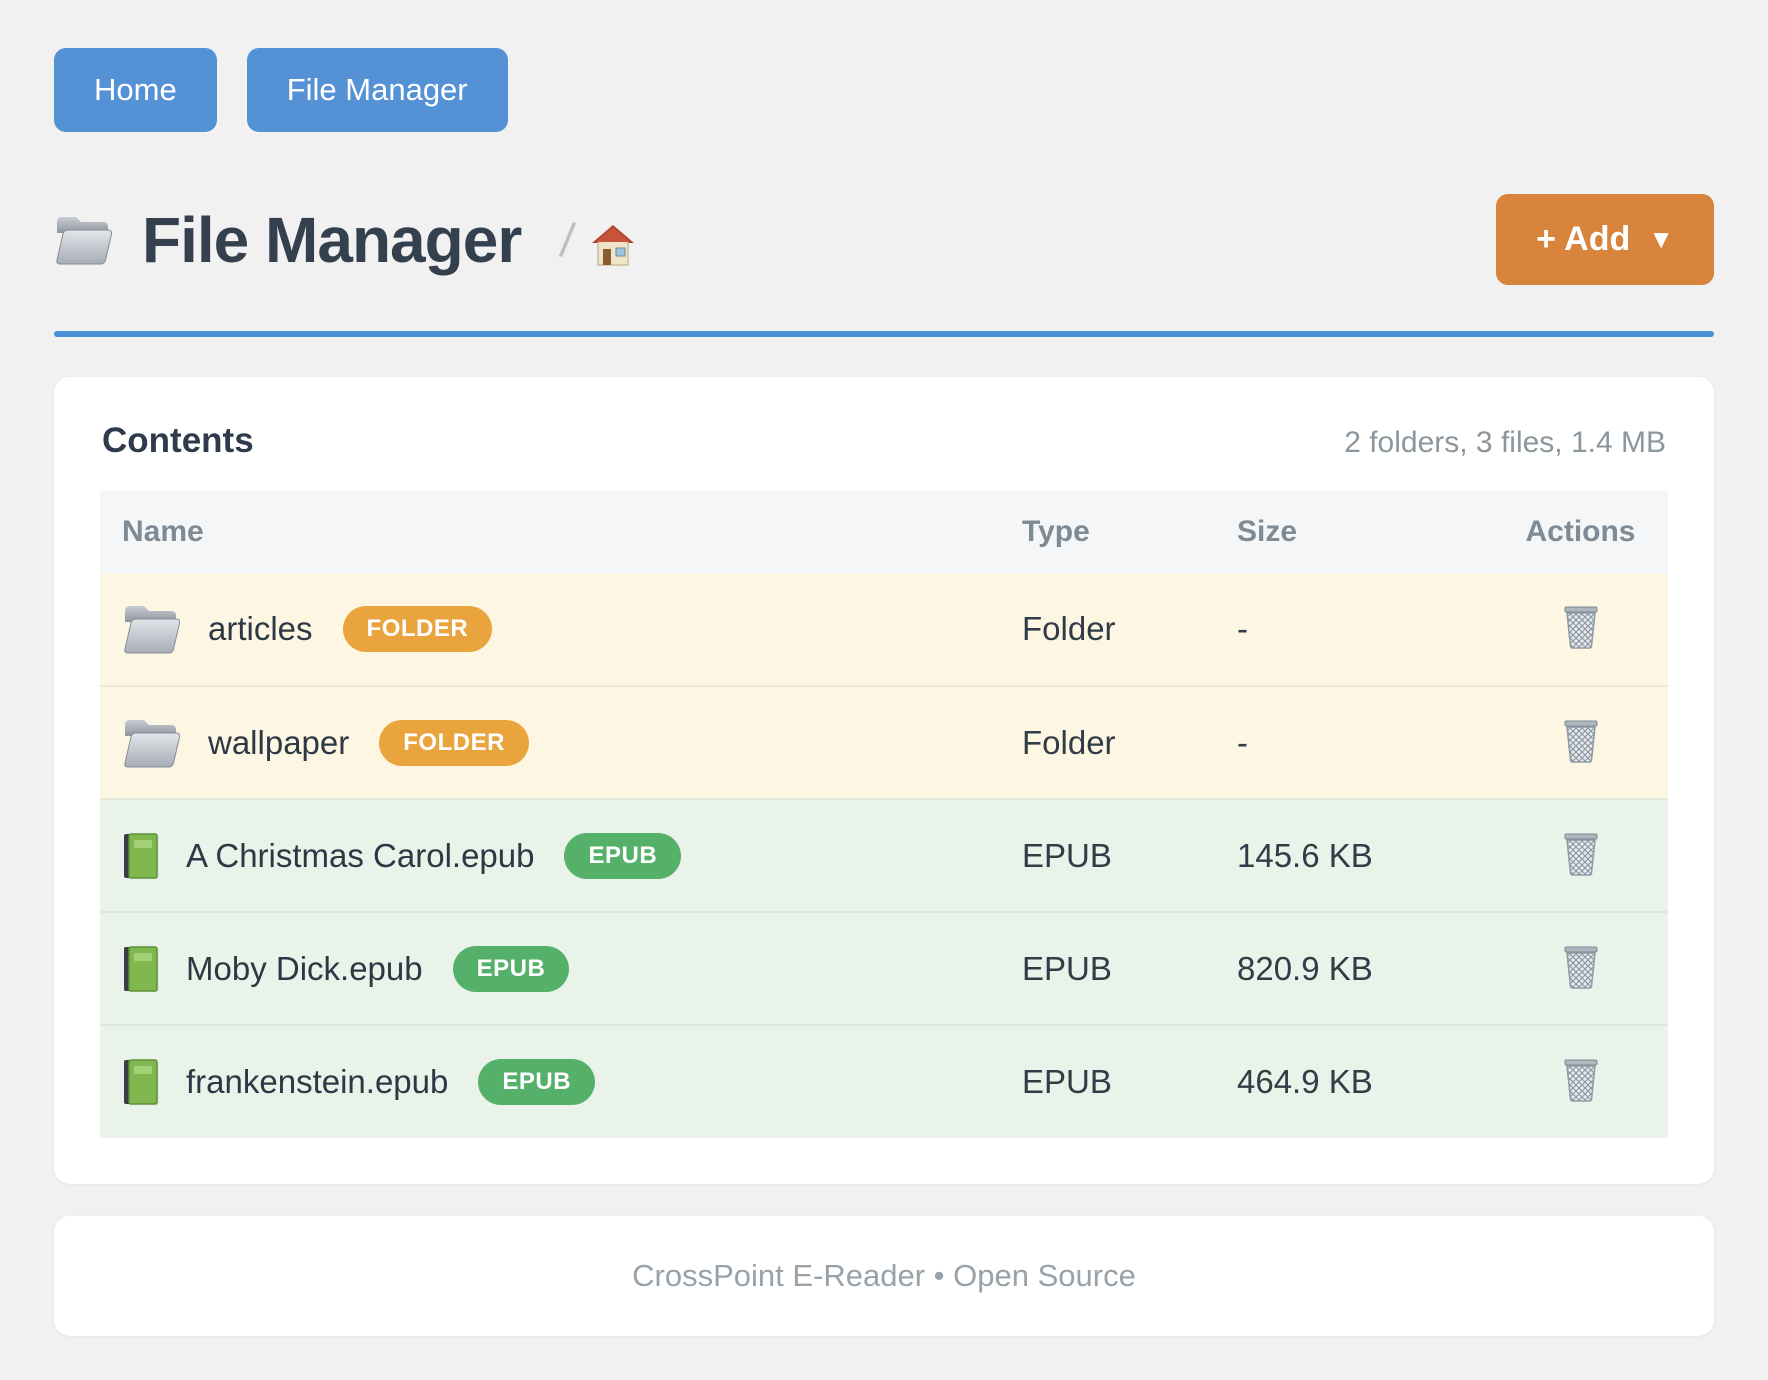 The height and width of the screenshot is (1380, 1768). I want to click on home-icon, so click(613, 245).